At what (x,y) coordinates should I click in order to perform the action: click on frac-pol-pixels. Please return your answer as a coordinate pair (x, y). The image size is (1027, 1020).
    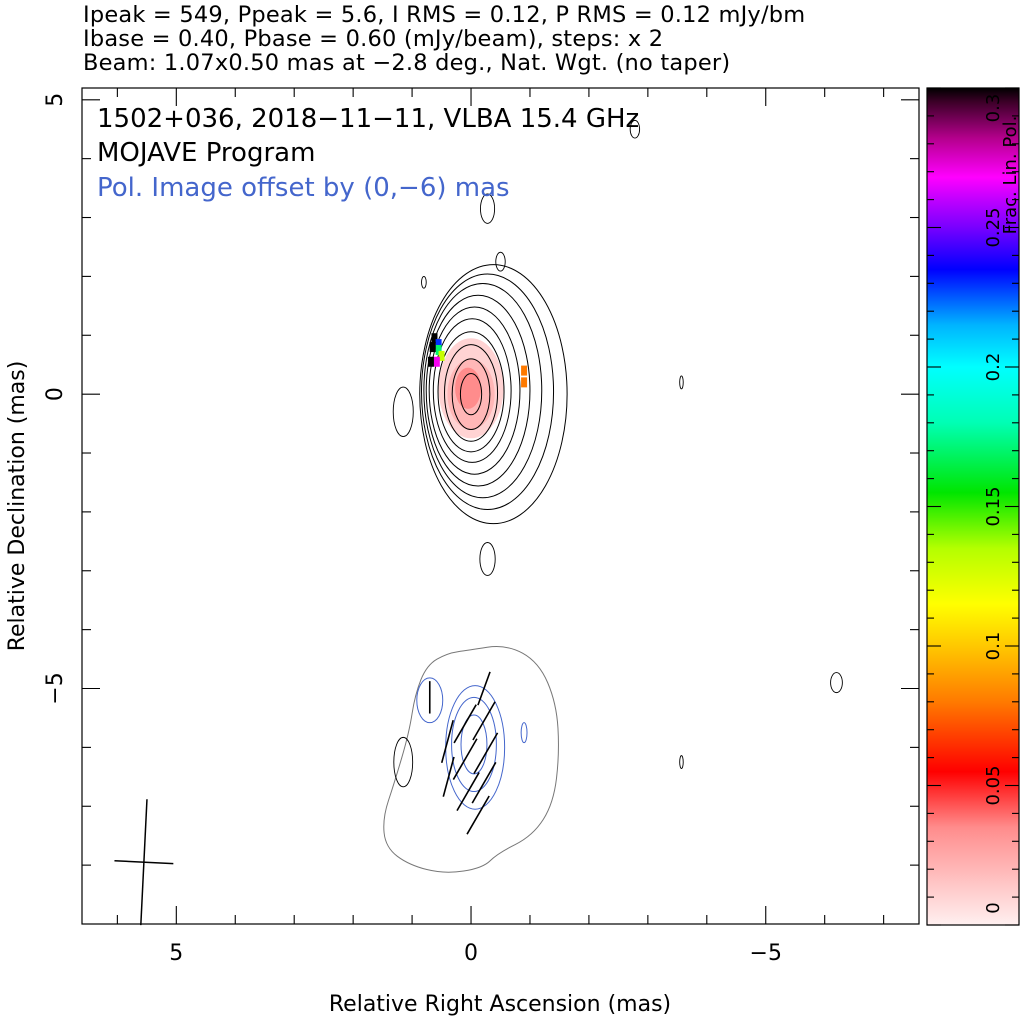
    Looking at the image, I should click on (477, 360).